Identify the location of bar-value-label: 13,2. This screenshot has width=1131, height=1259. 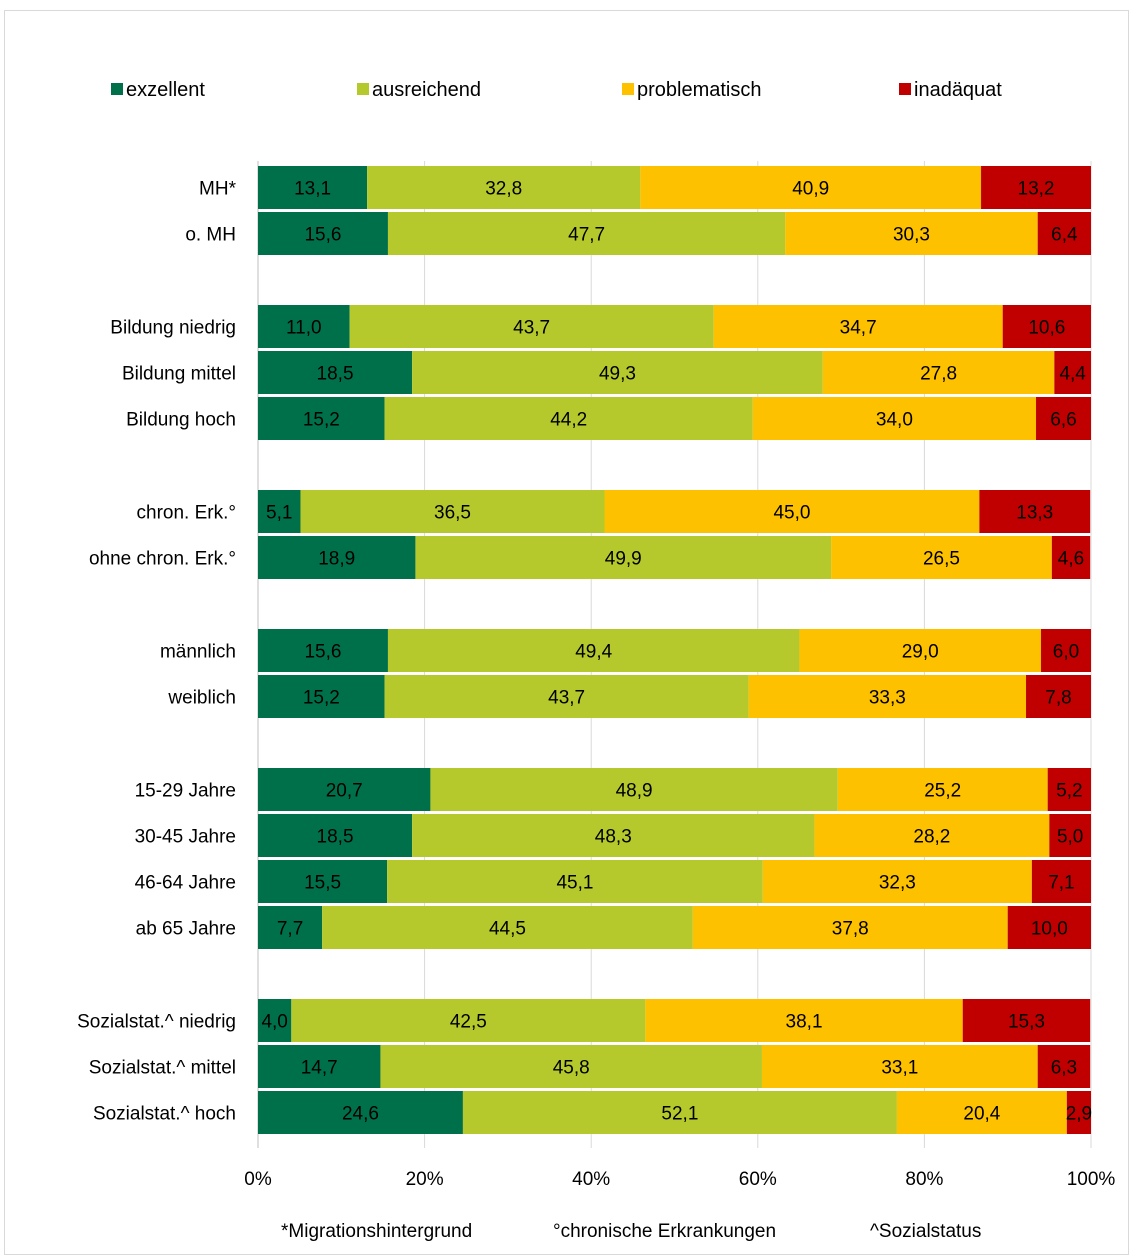
(1036, 189).